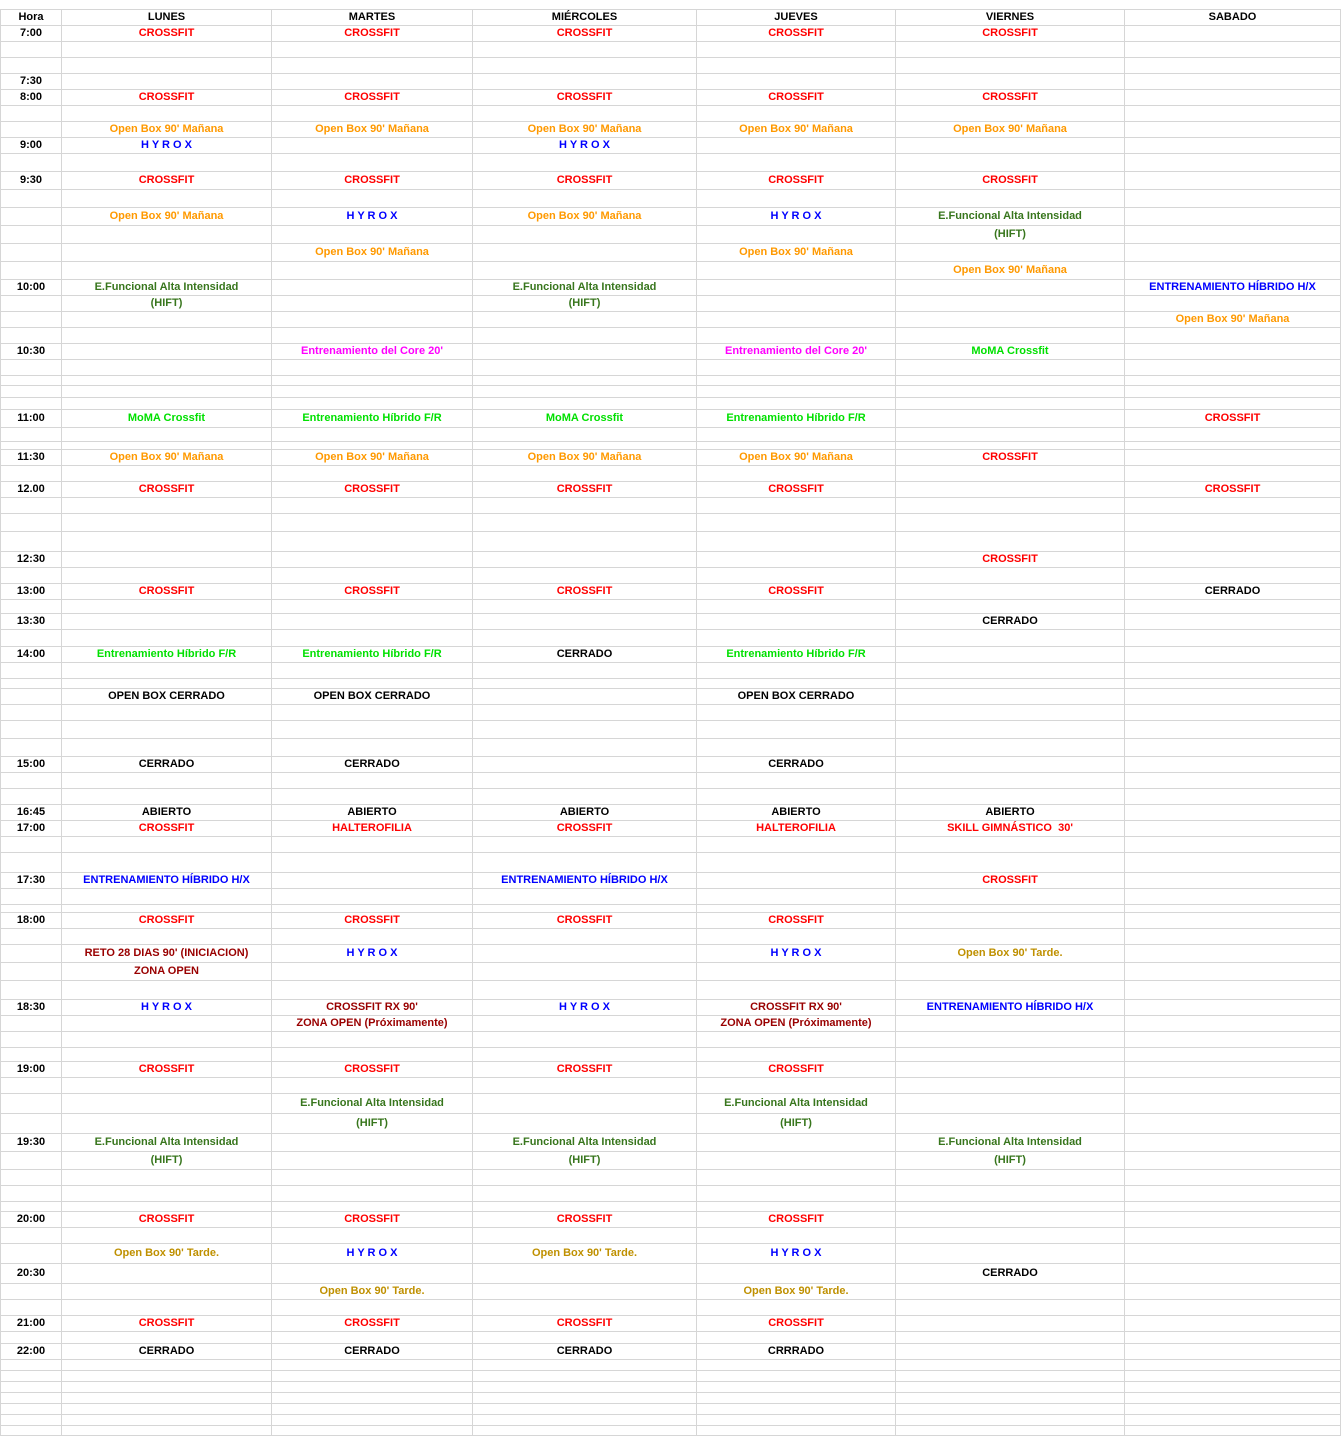 This screenshot has width=1341, height=1436. Describe the element at coordinates (796, 352) in the screenshot. I see `schedule-cell: Entrenamiento del Core 20'` at that location.